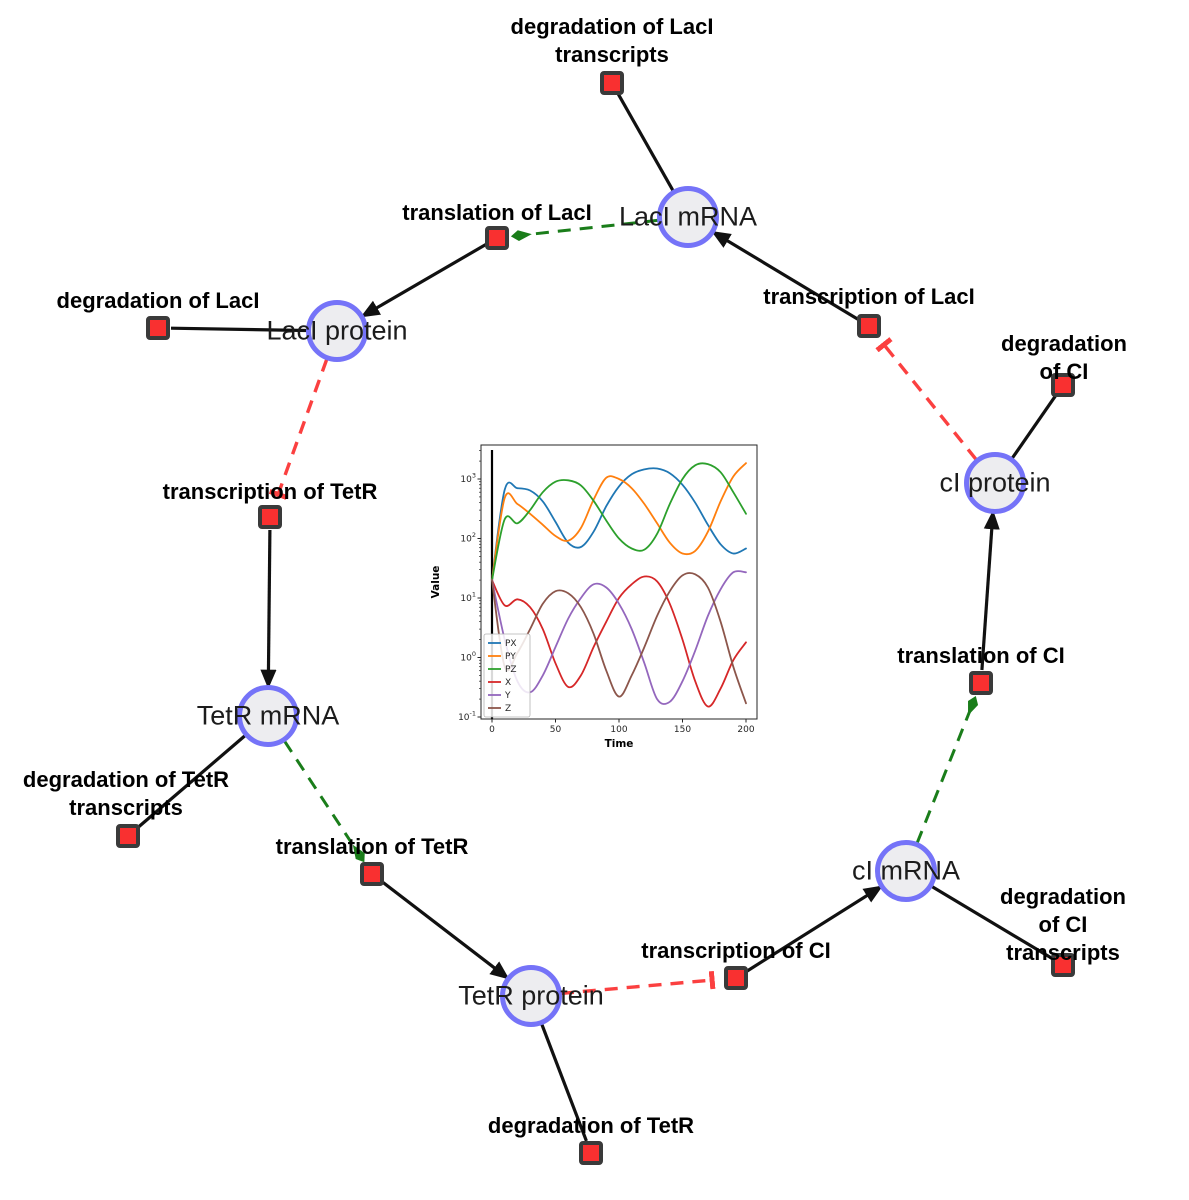  What do you see at coordinates (682, 730) in the screenshot?
I see `x-tick-label: 150` at bounding box center [682, 730].